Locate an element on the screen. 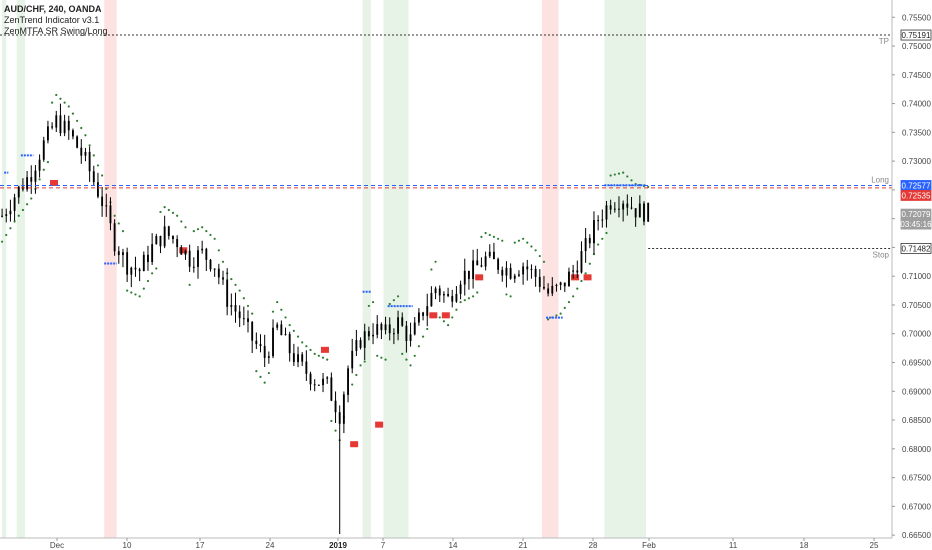 Image resolution: width=932 pixels, height=550 pixels. price-axis-panel is located at coordinates (912, 269).